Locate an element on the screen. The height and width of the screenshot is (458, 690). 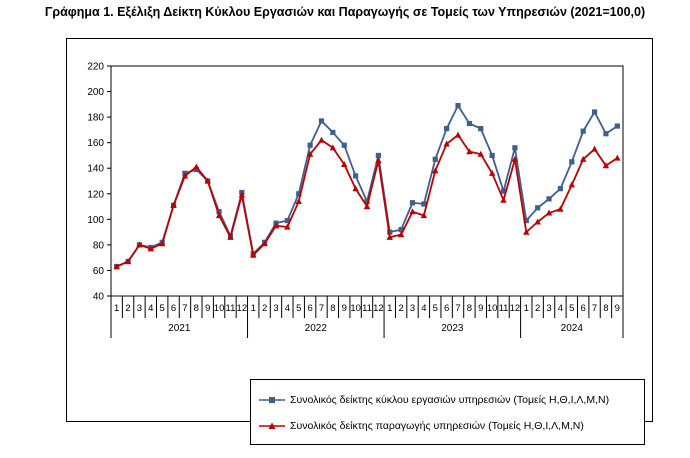
y-tick-label: 60 is located at coordinates (99, 271).